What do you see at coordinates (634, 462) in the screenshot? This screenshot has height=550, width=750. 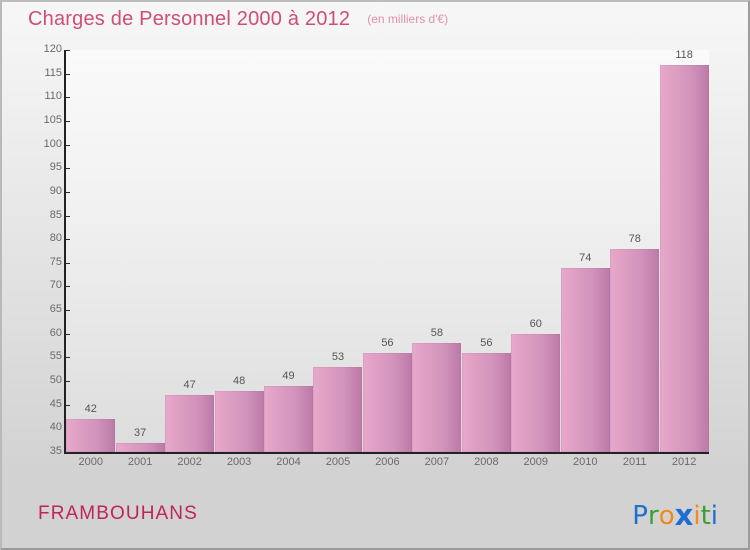 I see `x-axis-label-2011: 2011` at bounding box center [634, 462].